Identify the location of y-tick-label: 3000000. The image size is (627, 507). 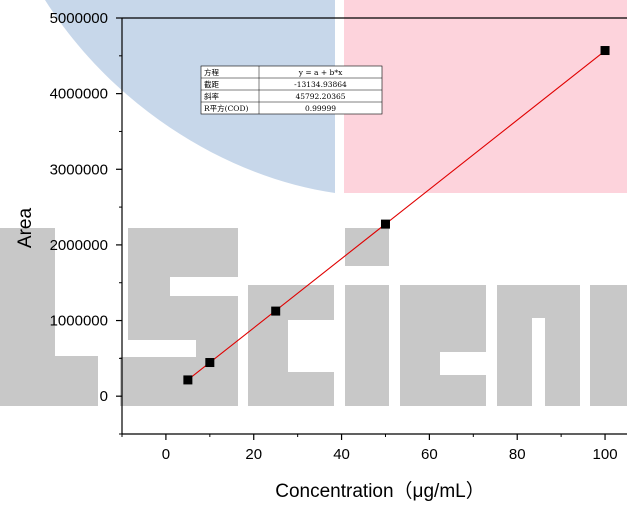
(79, 169).